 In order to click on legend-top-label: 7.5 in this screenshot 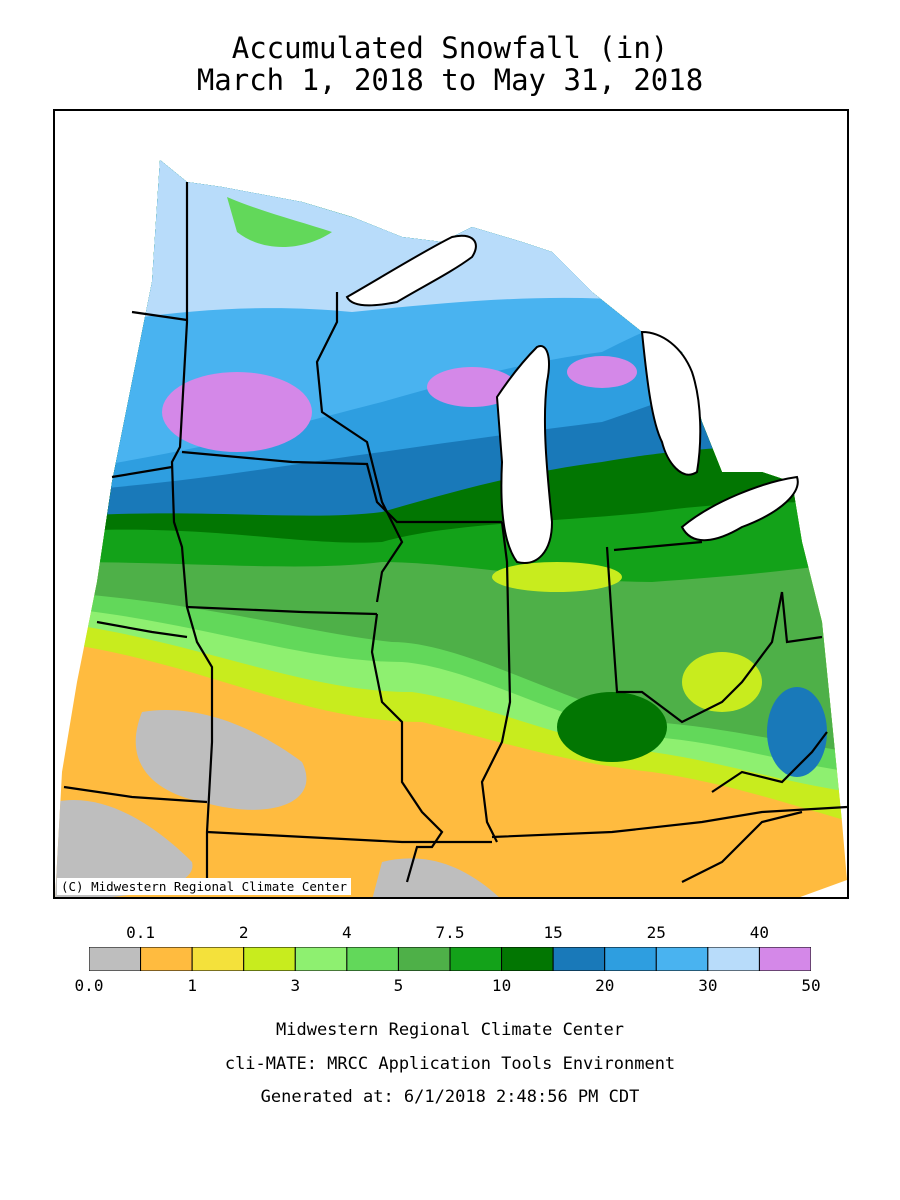, I will do `click(450, 932)`.